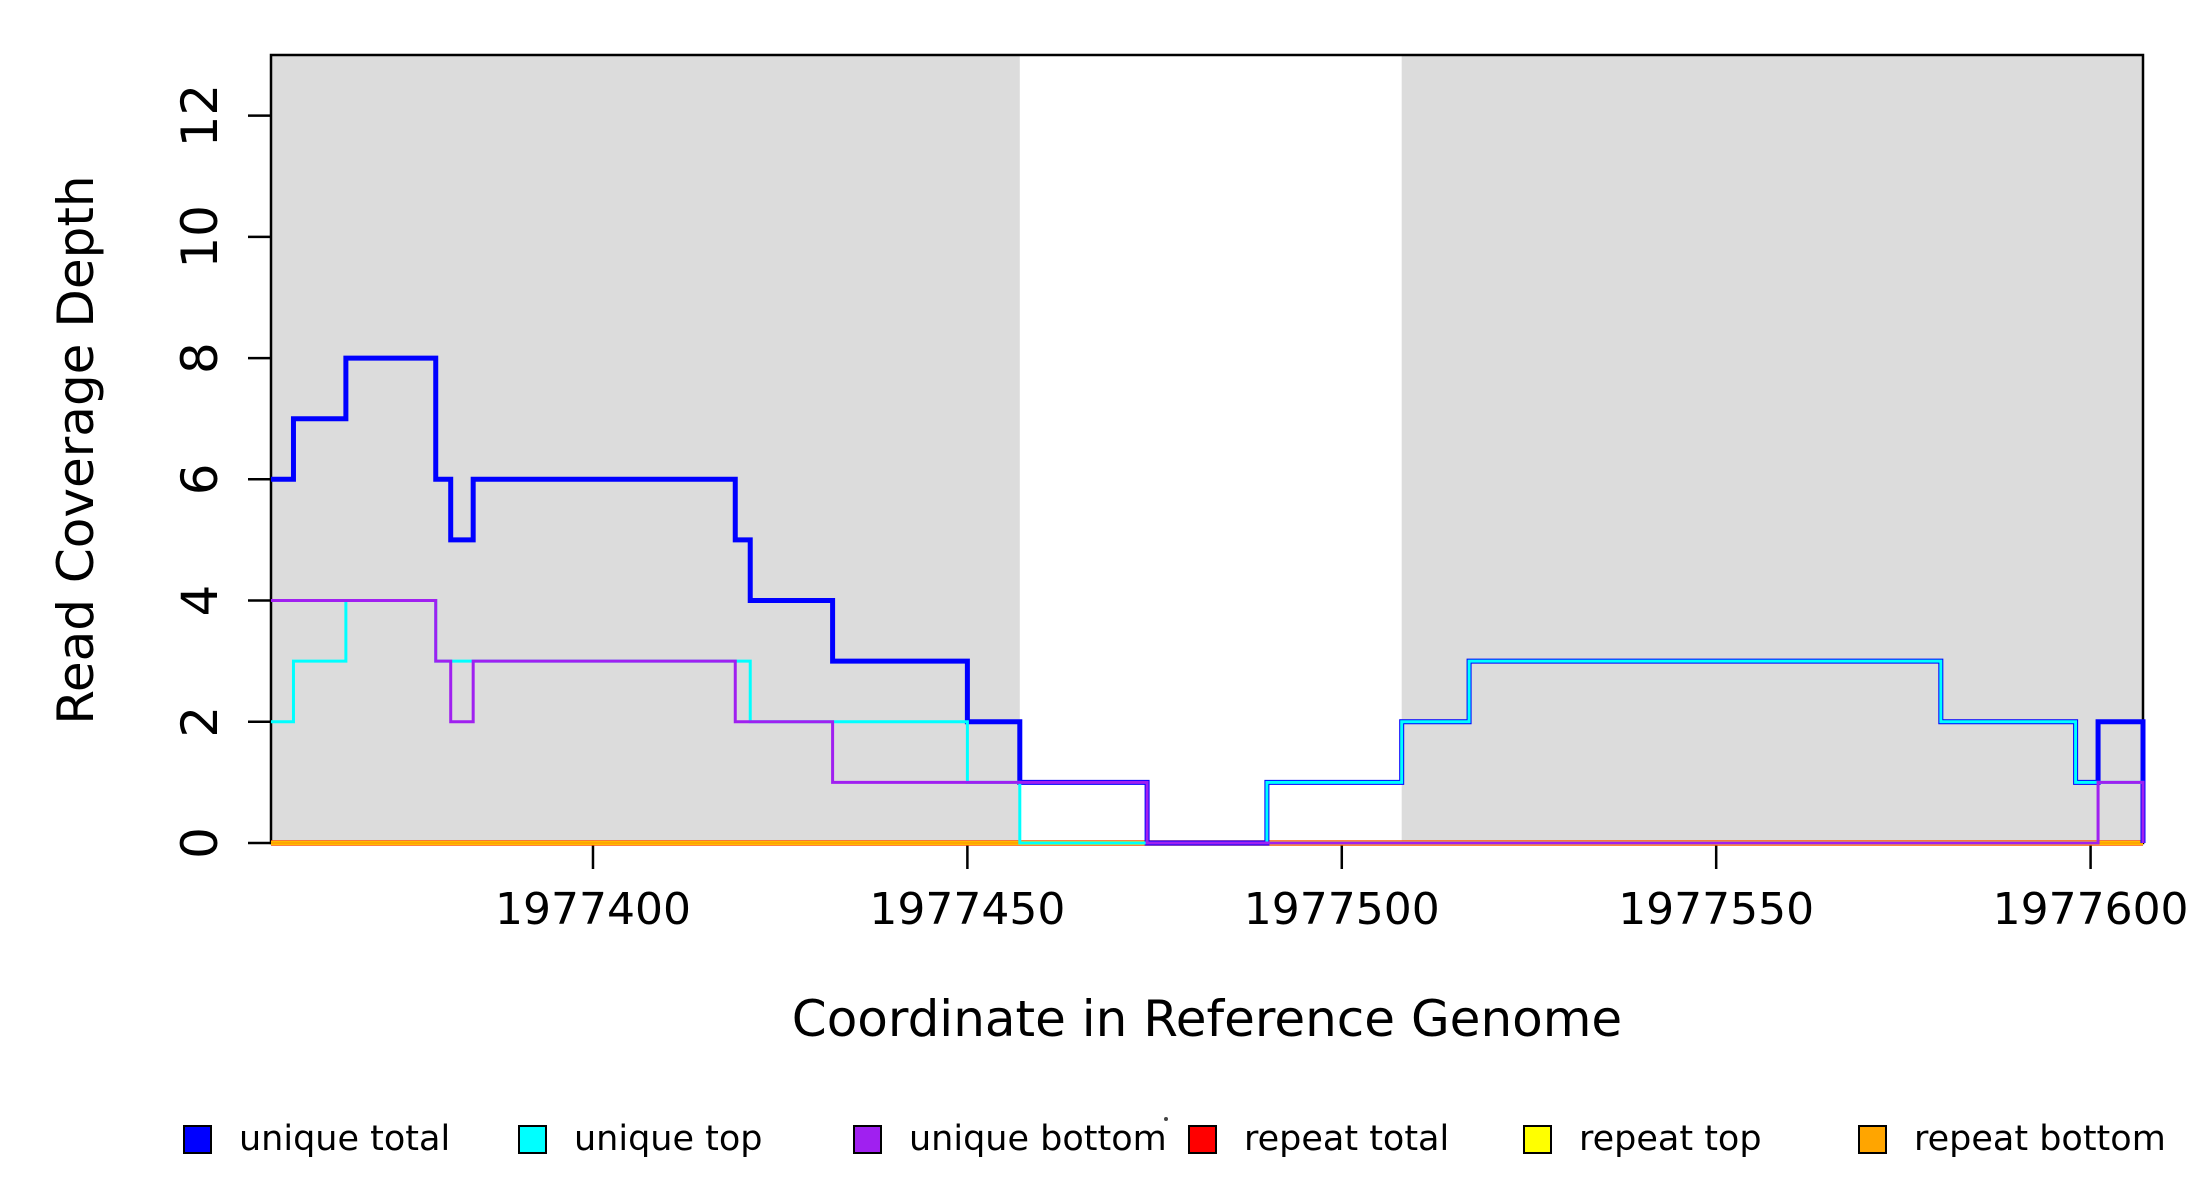 The image size is (2200, 1200). Describe the element at coordinates (1166, 1119) in the screenshot. I see `stray-dot-artifact` at that location.